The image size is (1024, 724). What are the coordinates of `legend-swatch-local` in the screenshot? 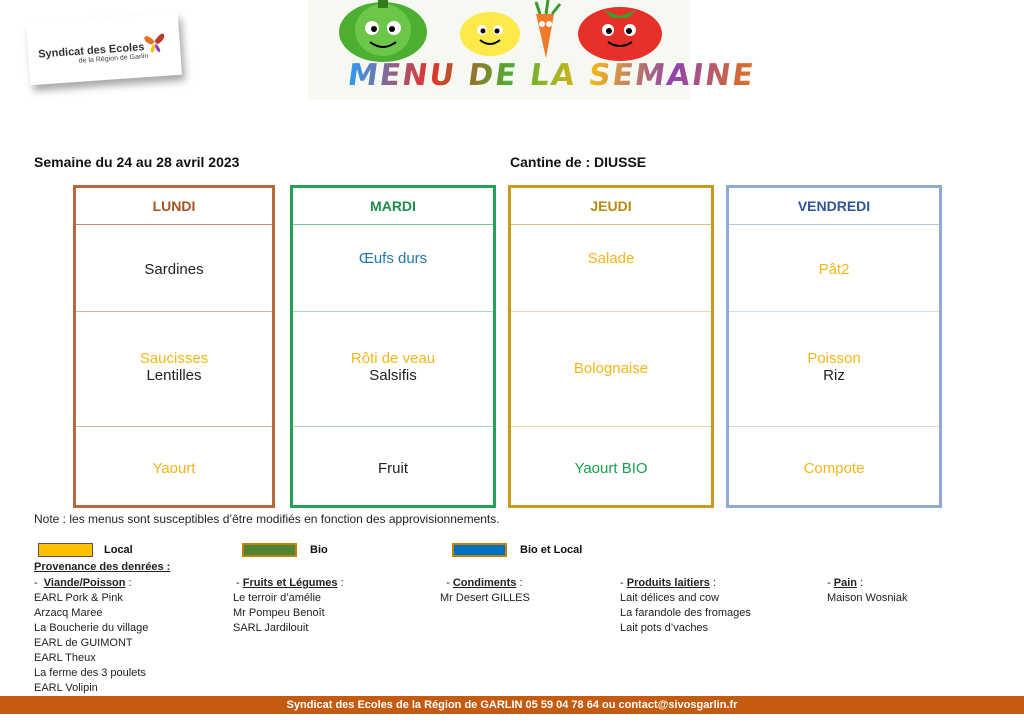 It's located at (65, 550).